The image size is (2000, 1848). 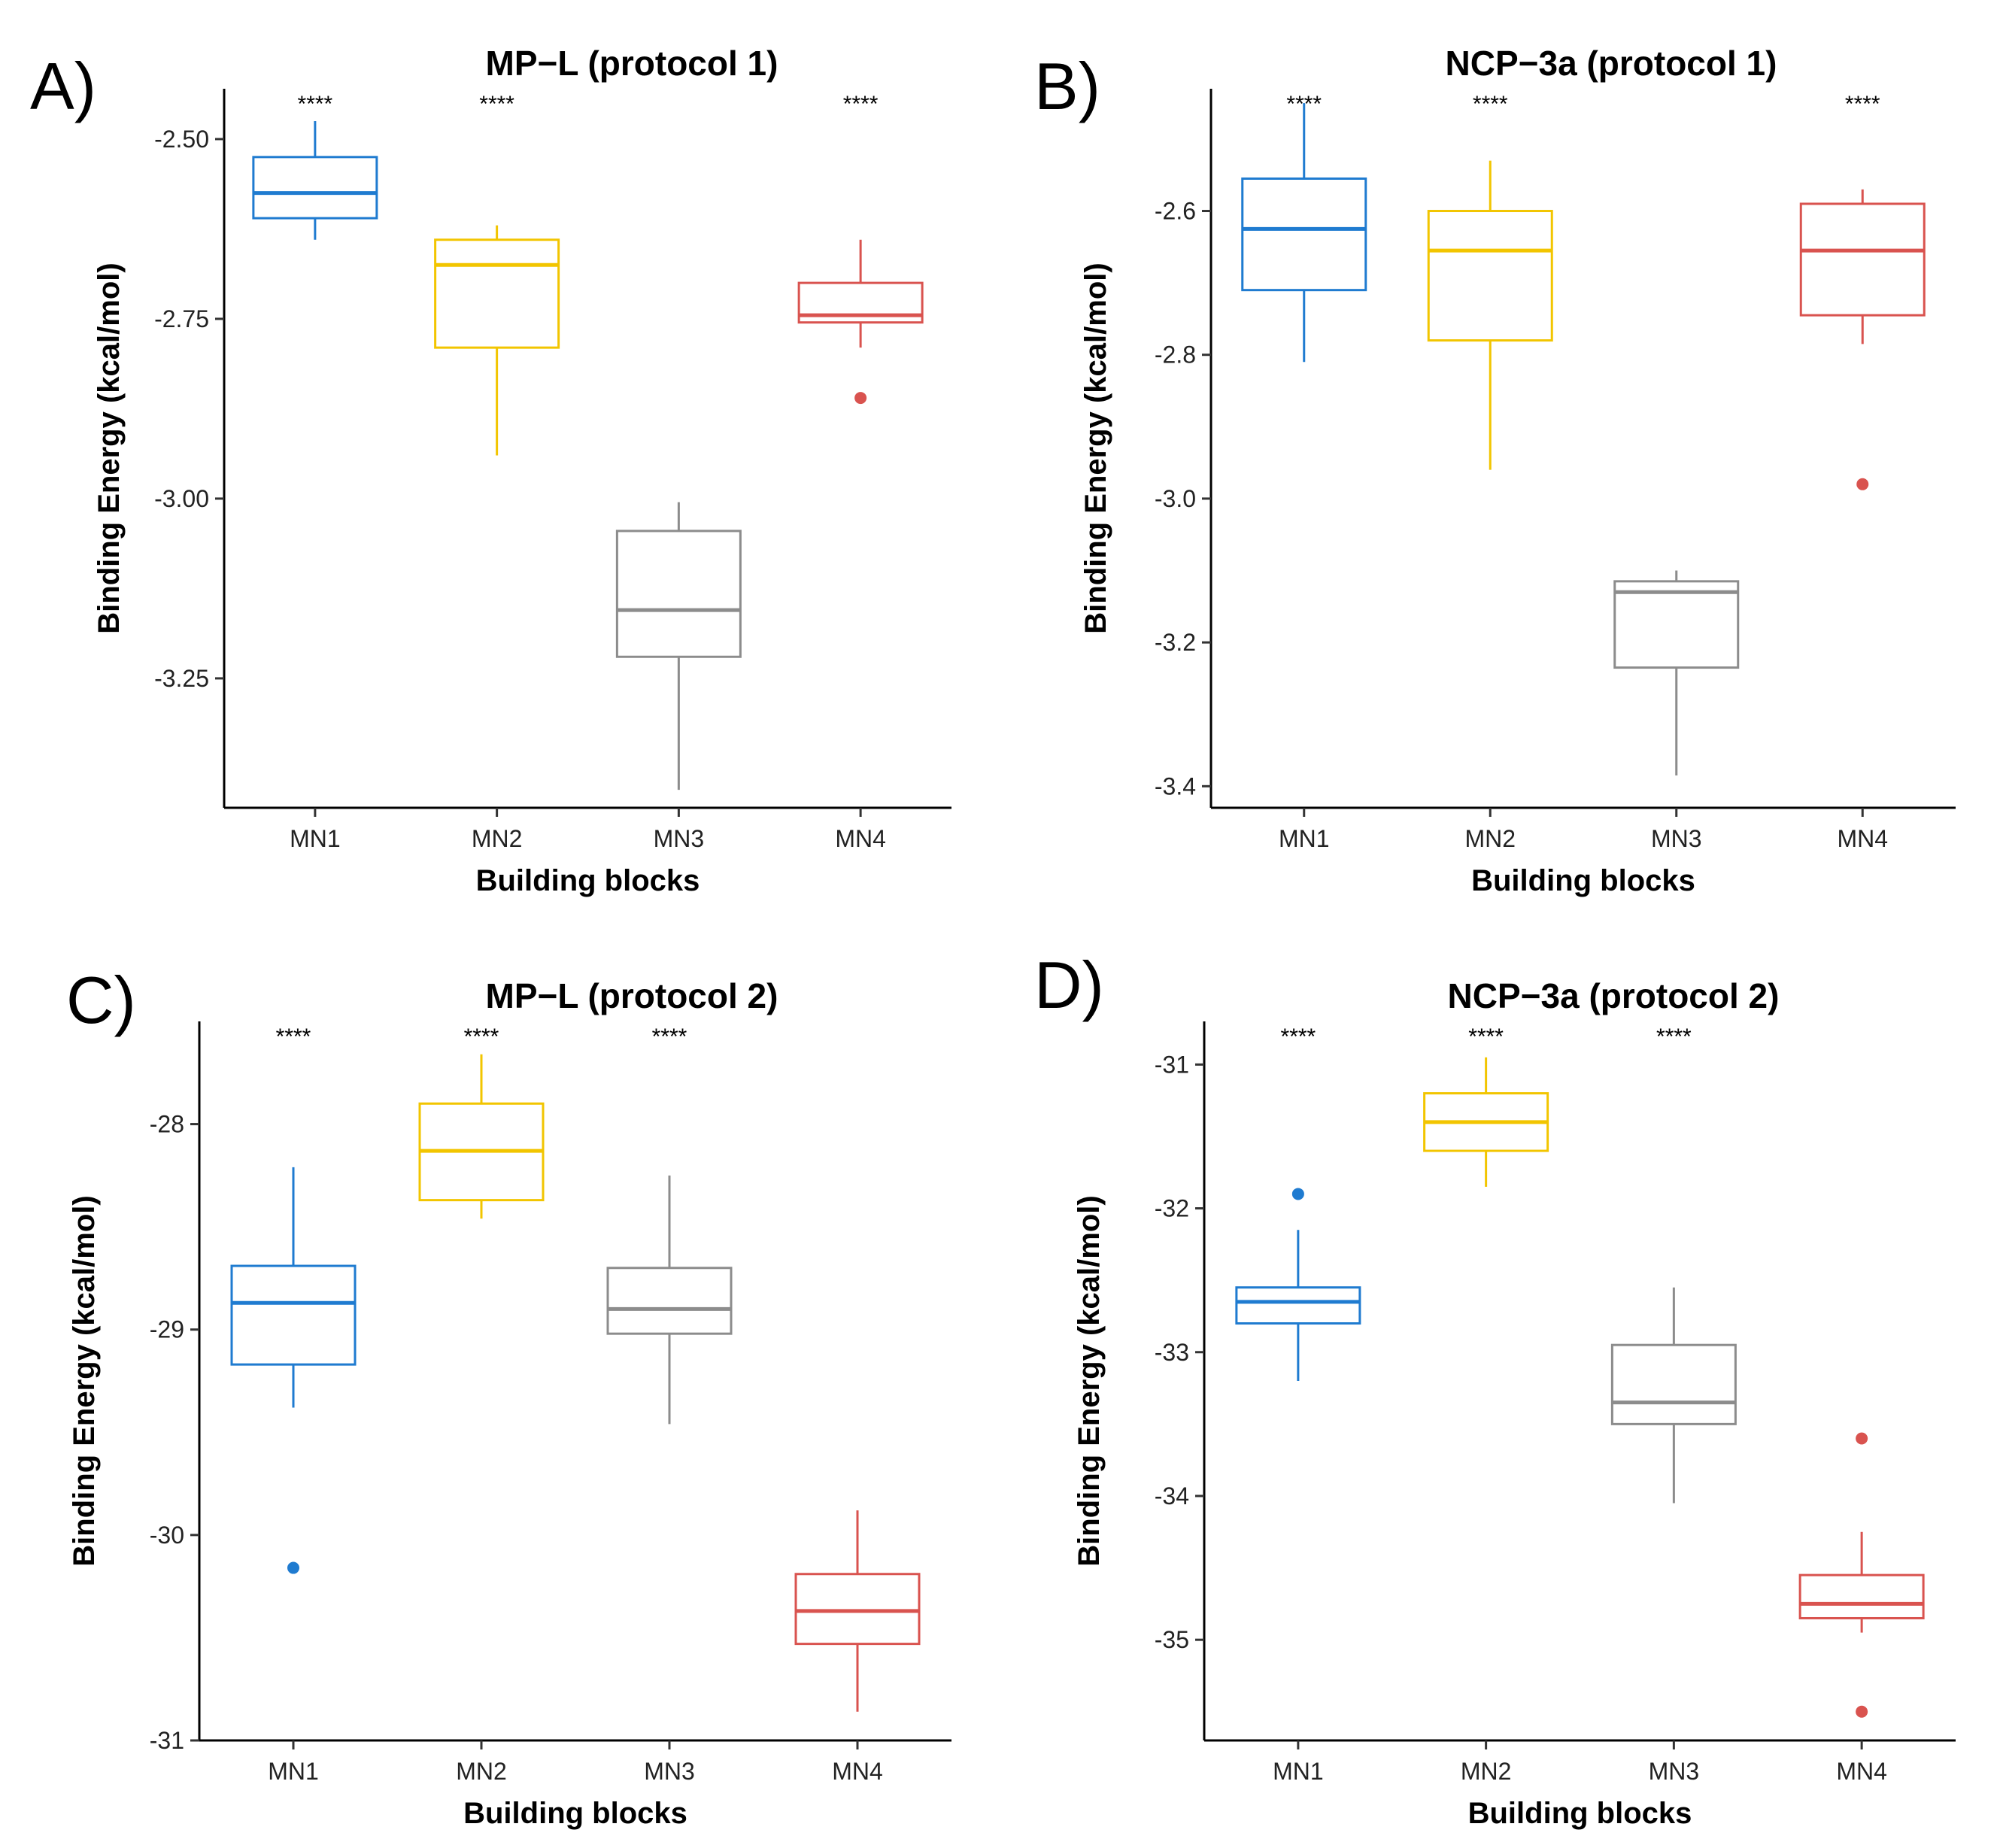 I want to click on significance-label-b-3: ****, so click(x=1862, y=104).